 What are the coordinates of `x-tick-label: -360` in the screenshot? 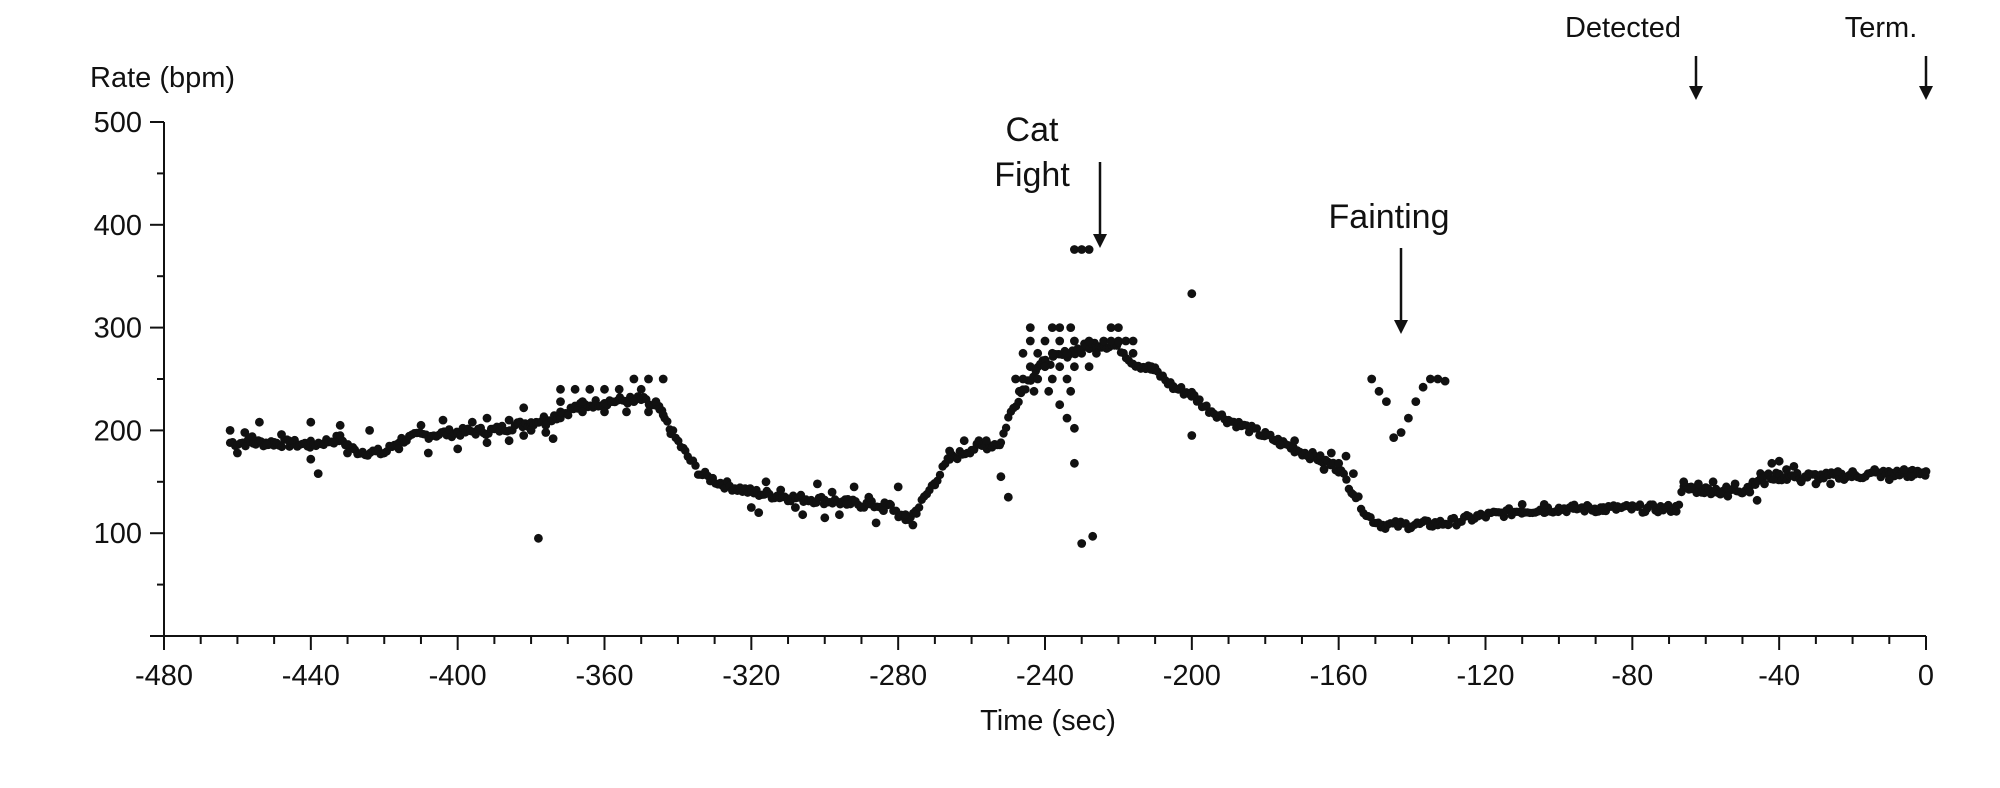 It's located at (604, 676).